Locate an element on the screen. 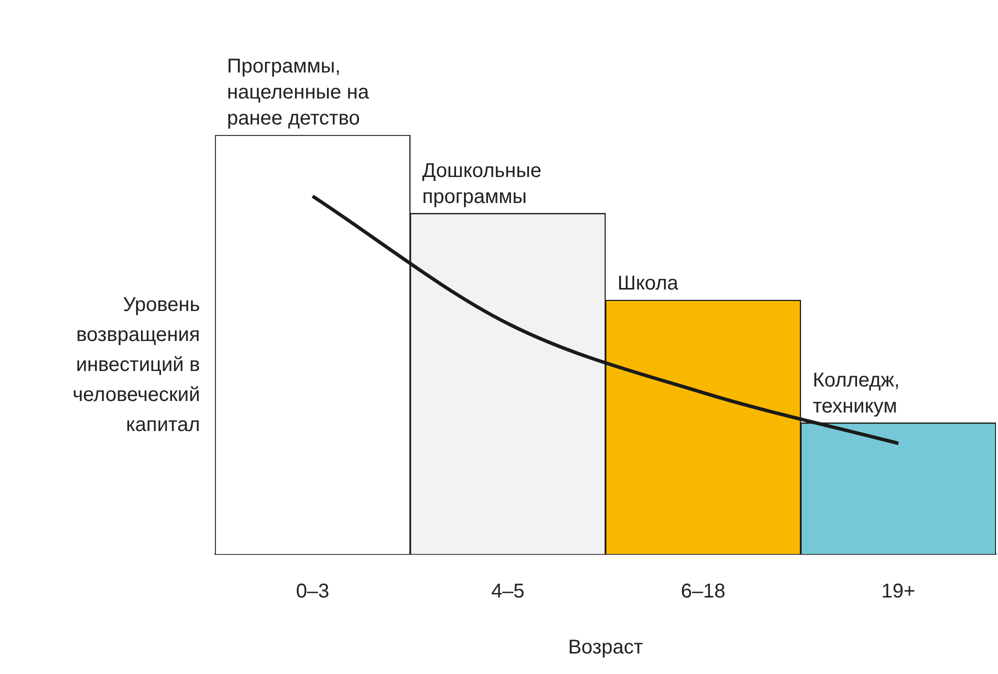 The image size is (998, 674). x-tick-label: 6–18 is located at coordinates (703, 591).